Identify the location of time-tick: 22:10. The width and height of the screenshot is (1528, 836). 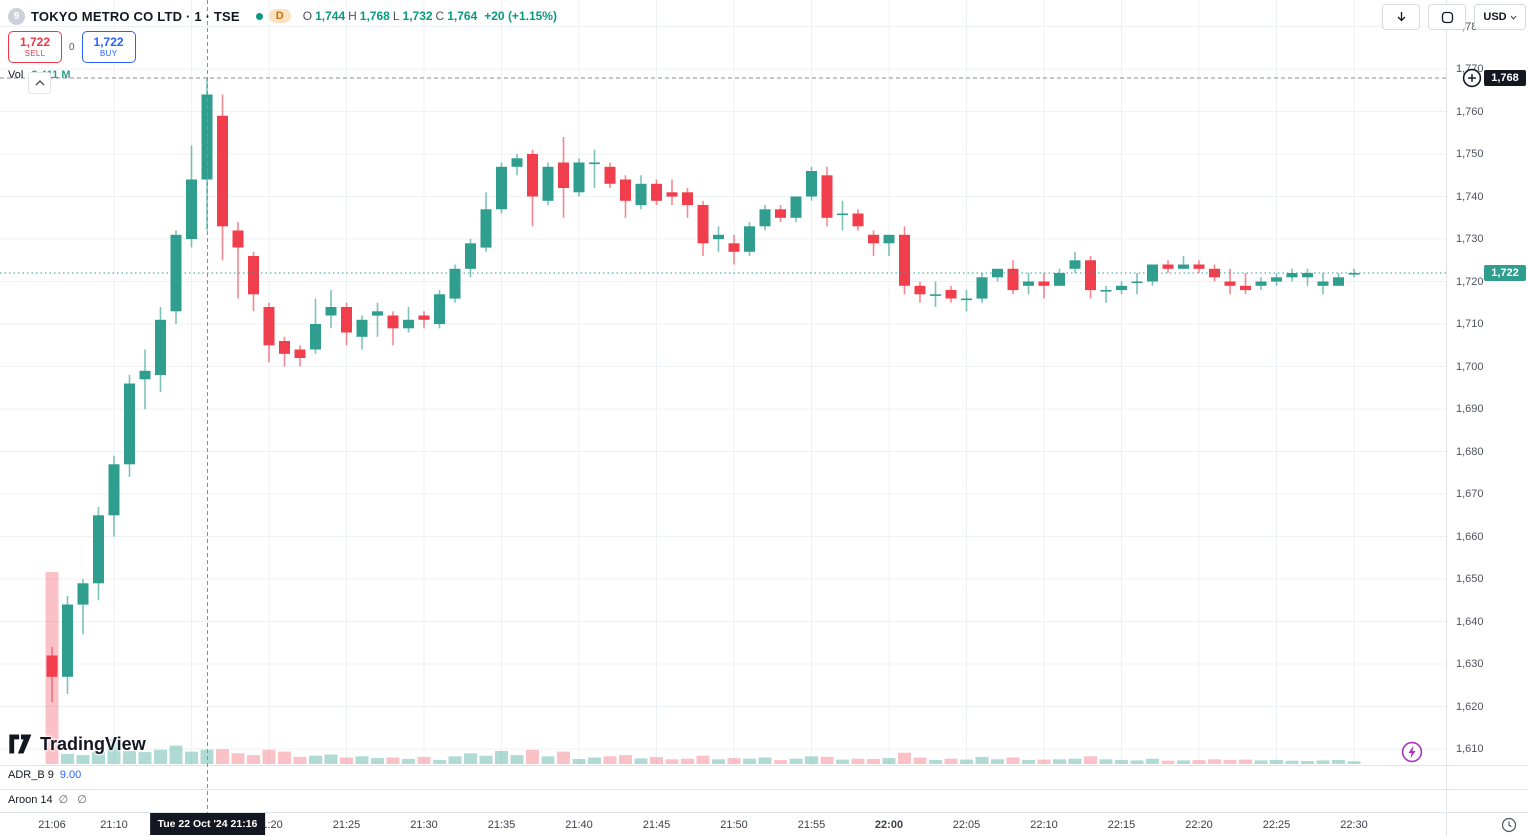
(1044, 824).